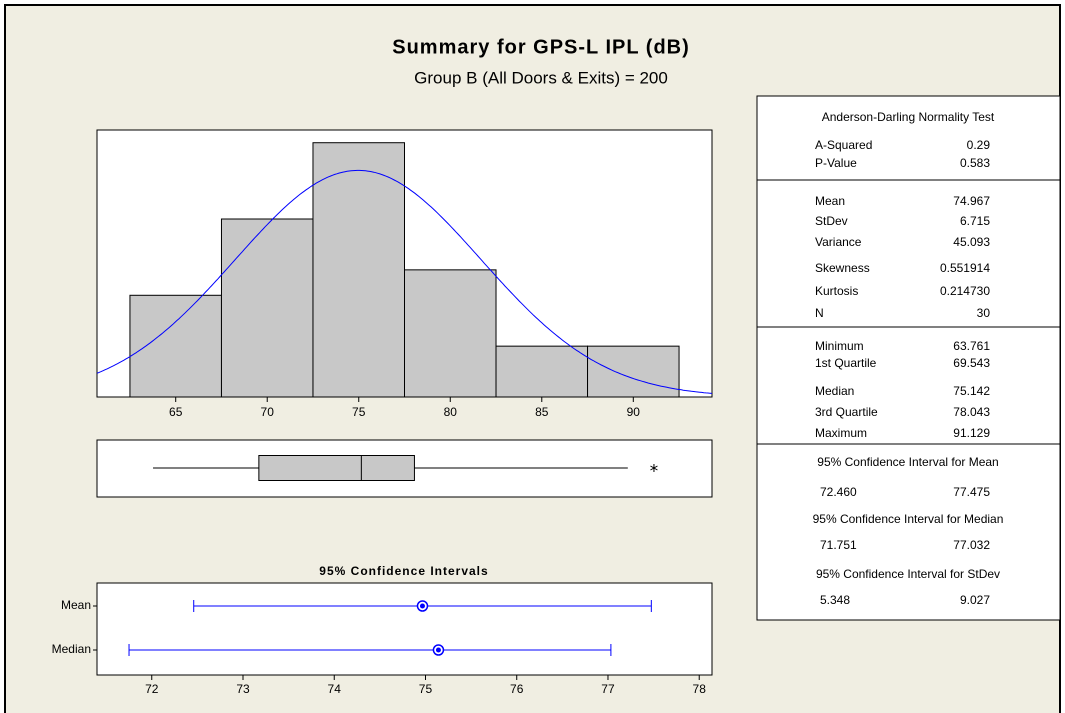 The width and height of the screenshot is (1065, 713). I want to click on title: Summary for GPS-L IPL (dB), so click(541, 47).